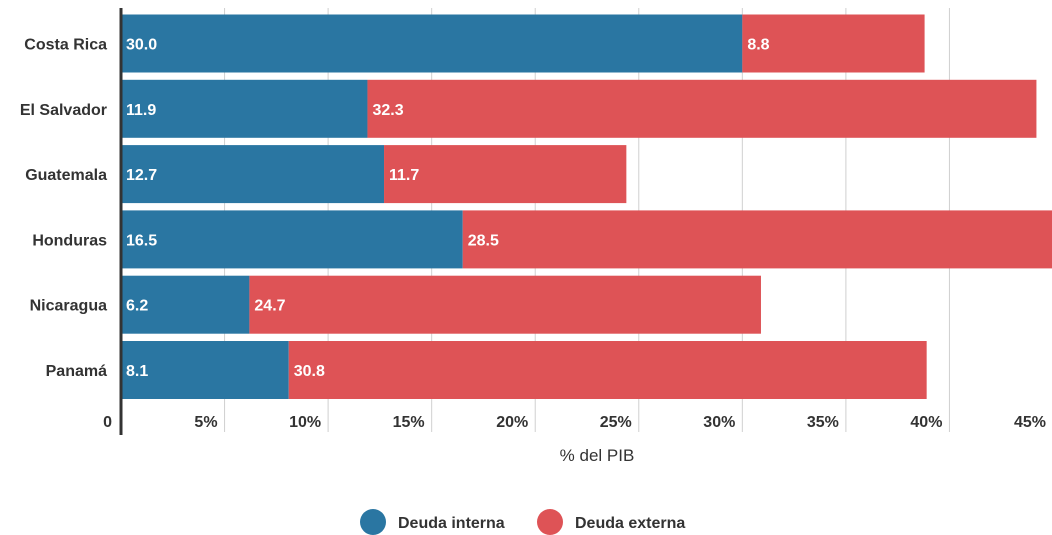 The width and height of the screenshot is (1052, 535). I want to click on tick-label: 40%, so click(926, 422).